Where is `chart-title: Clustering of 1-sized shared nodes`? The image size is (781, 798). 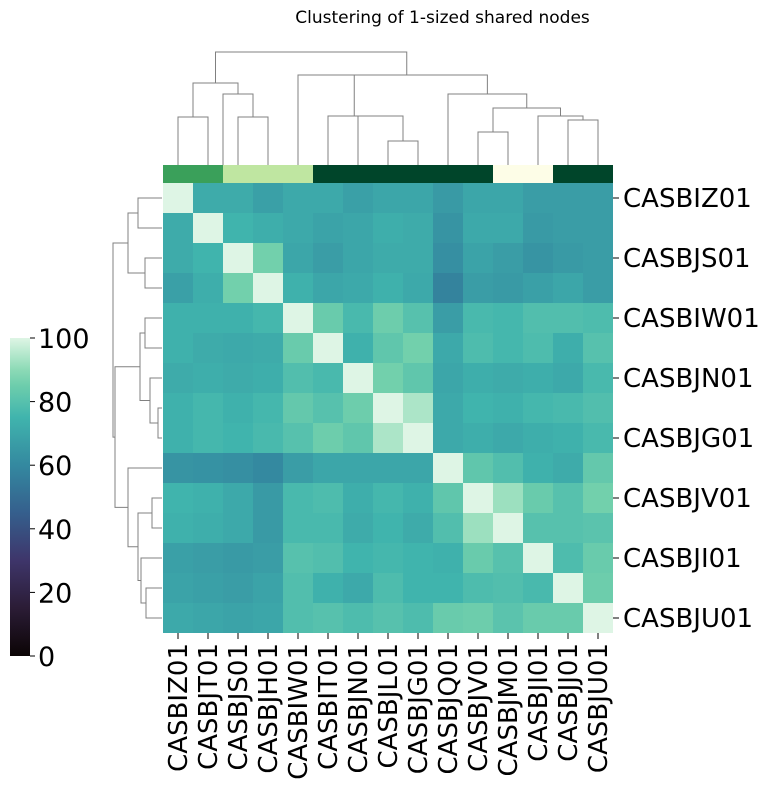
chart-title: Clustering of 1-sized shared nodes is located at coordinates (442, 18).